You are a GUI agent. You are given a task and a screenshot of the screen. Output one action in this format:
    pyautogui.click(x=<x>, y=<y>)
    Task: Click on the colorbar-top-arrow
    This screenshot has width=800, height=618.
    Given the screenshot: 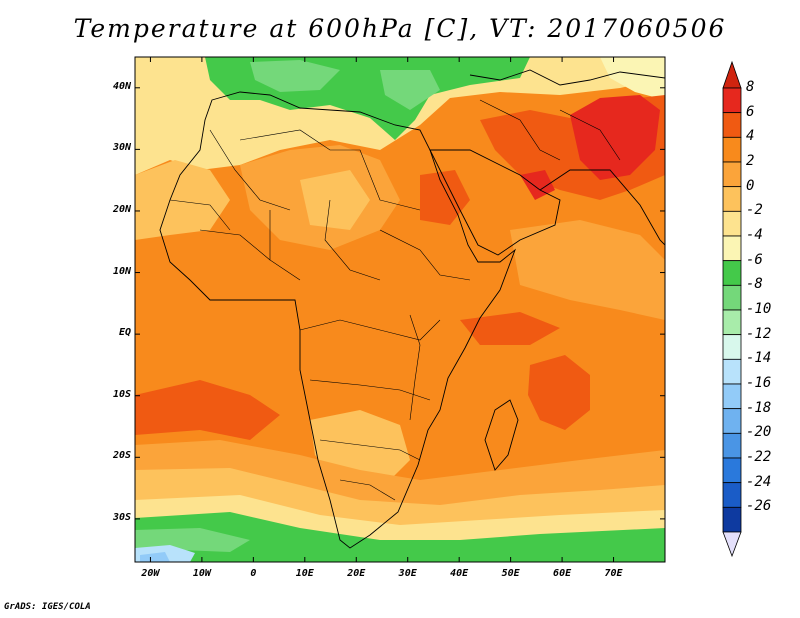 What is the action you would take?
    pyautogui.click(x=732, y=74)
    